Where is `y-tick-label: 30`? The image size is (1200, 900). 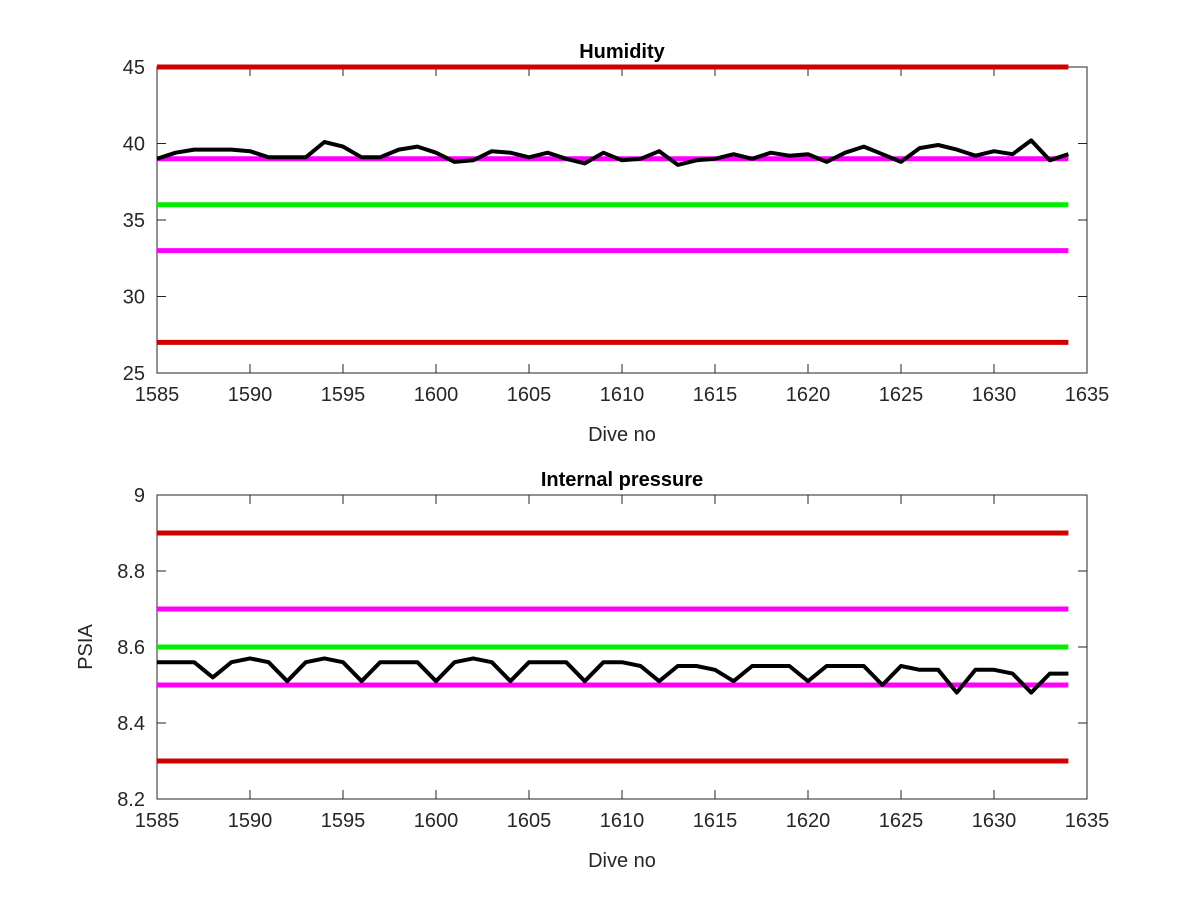 y-tick-label: 30 is located at coordinates (134, 298).